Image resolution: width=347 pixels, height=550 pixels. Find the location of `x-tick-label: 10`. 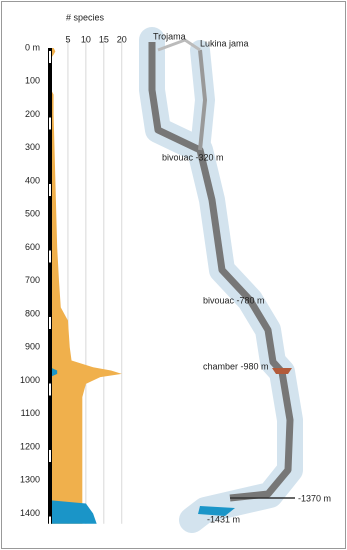

x-tick-label: 10 is located at coordinates (86, 39).